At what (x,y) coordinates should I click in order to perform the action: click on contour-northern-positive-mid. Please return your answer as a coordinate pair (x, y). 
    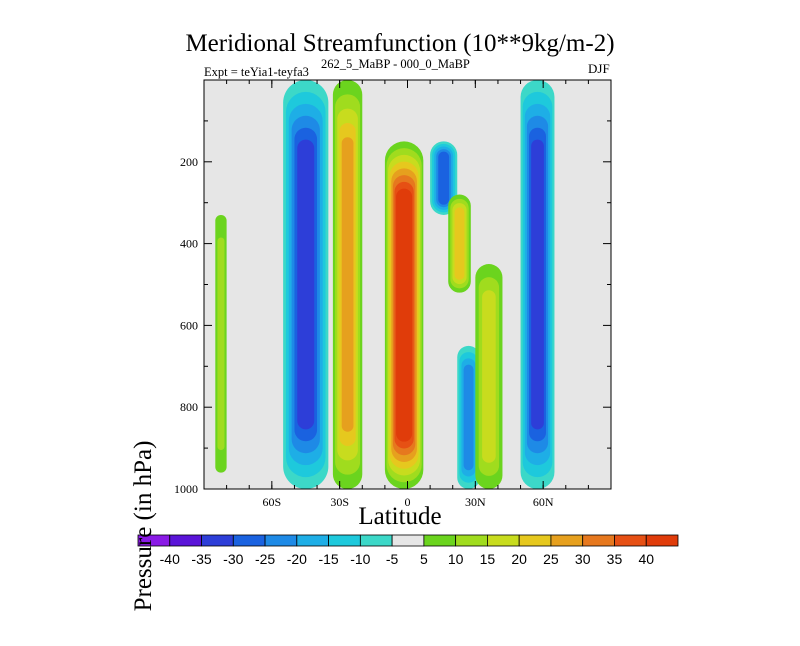
    Looking at the image, I should click on (459, 243).